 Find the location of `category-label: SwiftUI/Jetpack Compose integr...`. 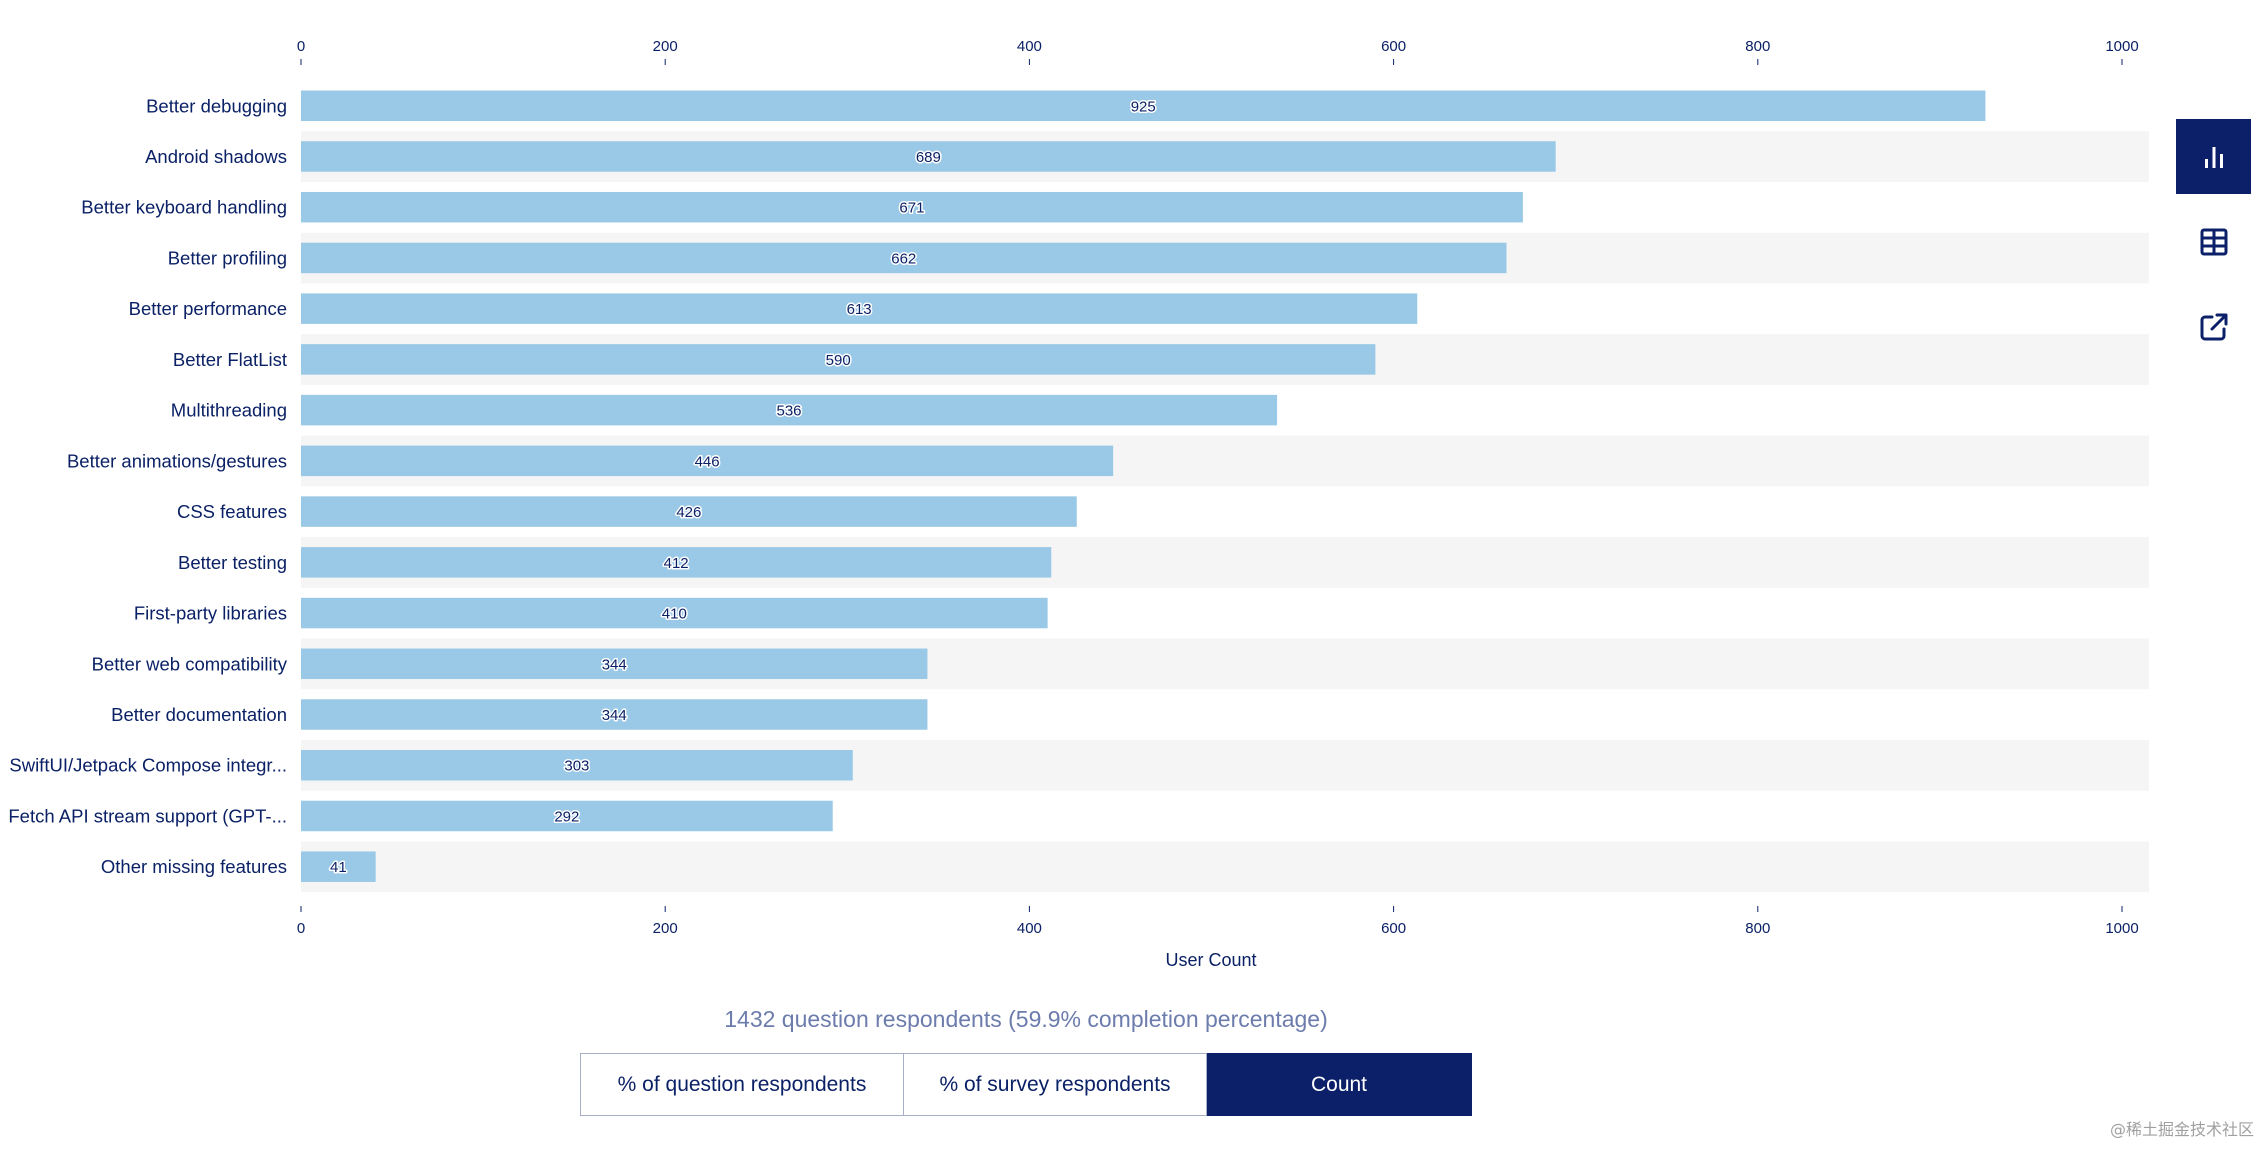

category-label: SwiftUI/Jetpack Compose integr... is located at coordinates (148, 765).